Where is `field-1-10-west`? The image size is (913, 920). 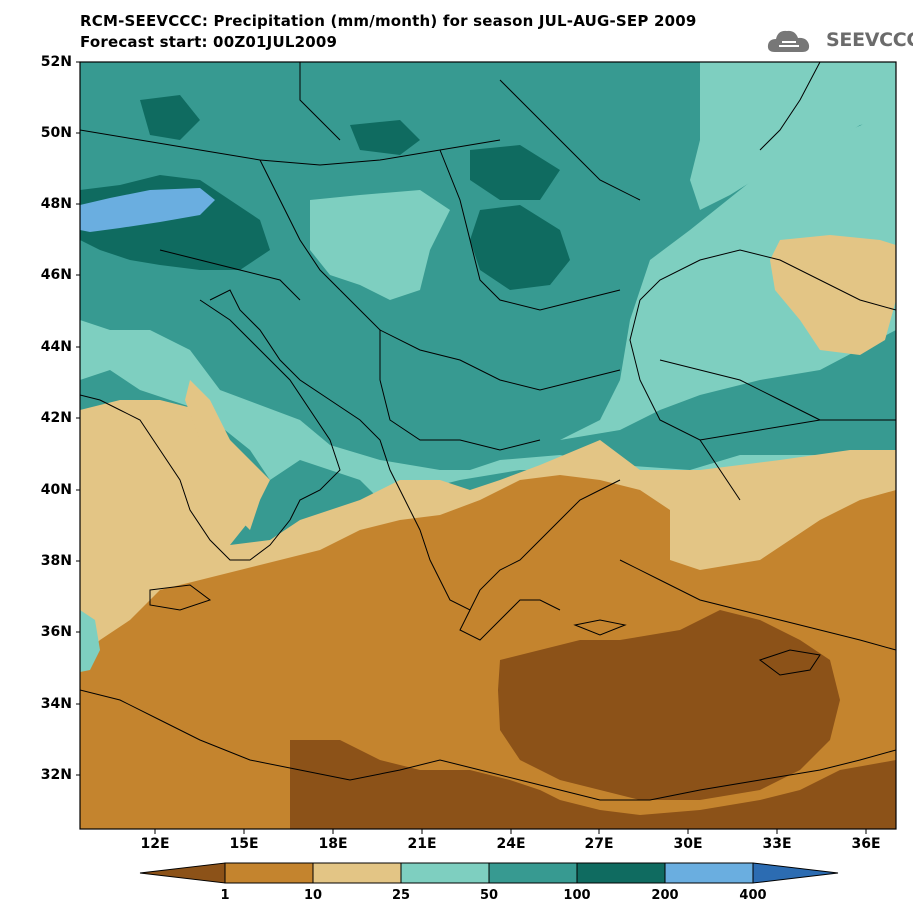
field-1-10-west is located at coordinates (160, 759).